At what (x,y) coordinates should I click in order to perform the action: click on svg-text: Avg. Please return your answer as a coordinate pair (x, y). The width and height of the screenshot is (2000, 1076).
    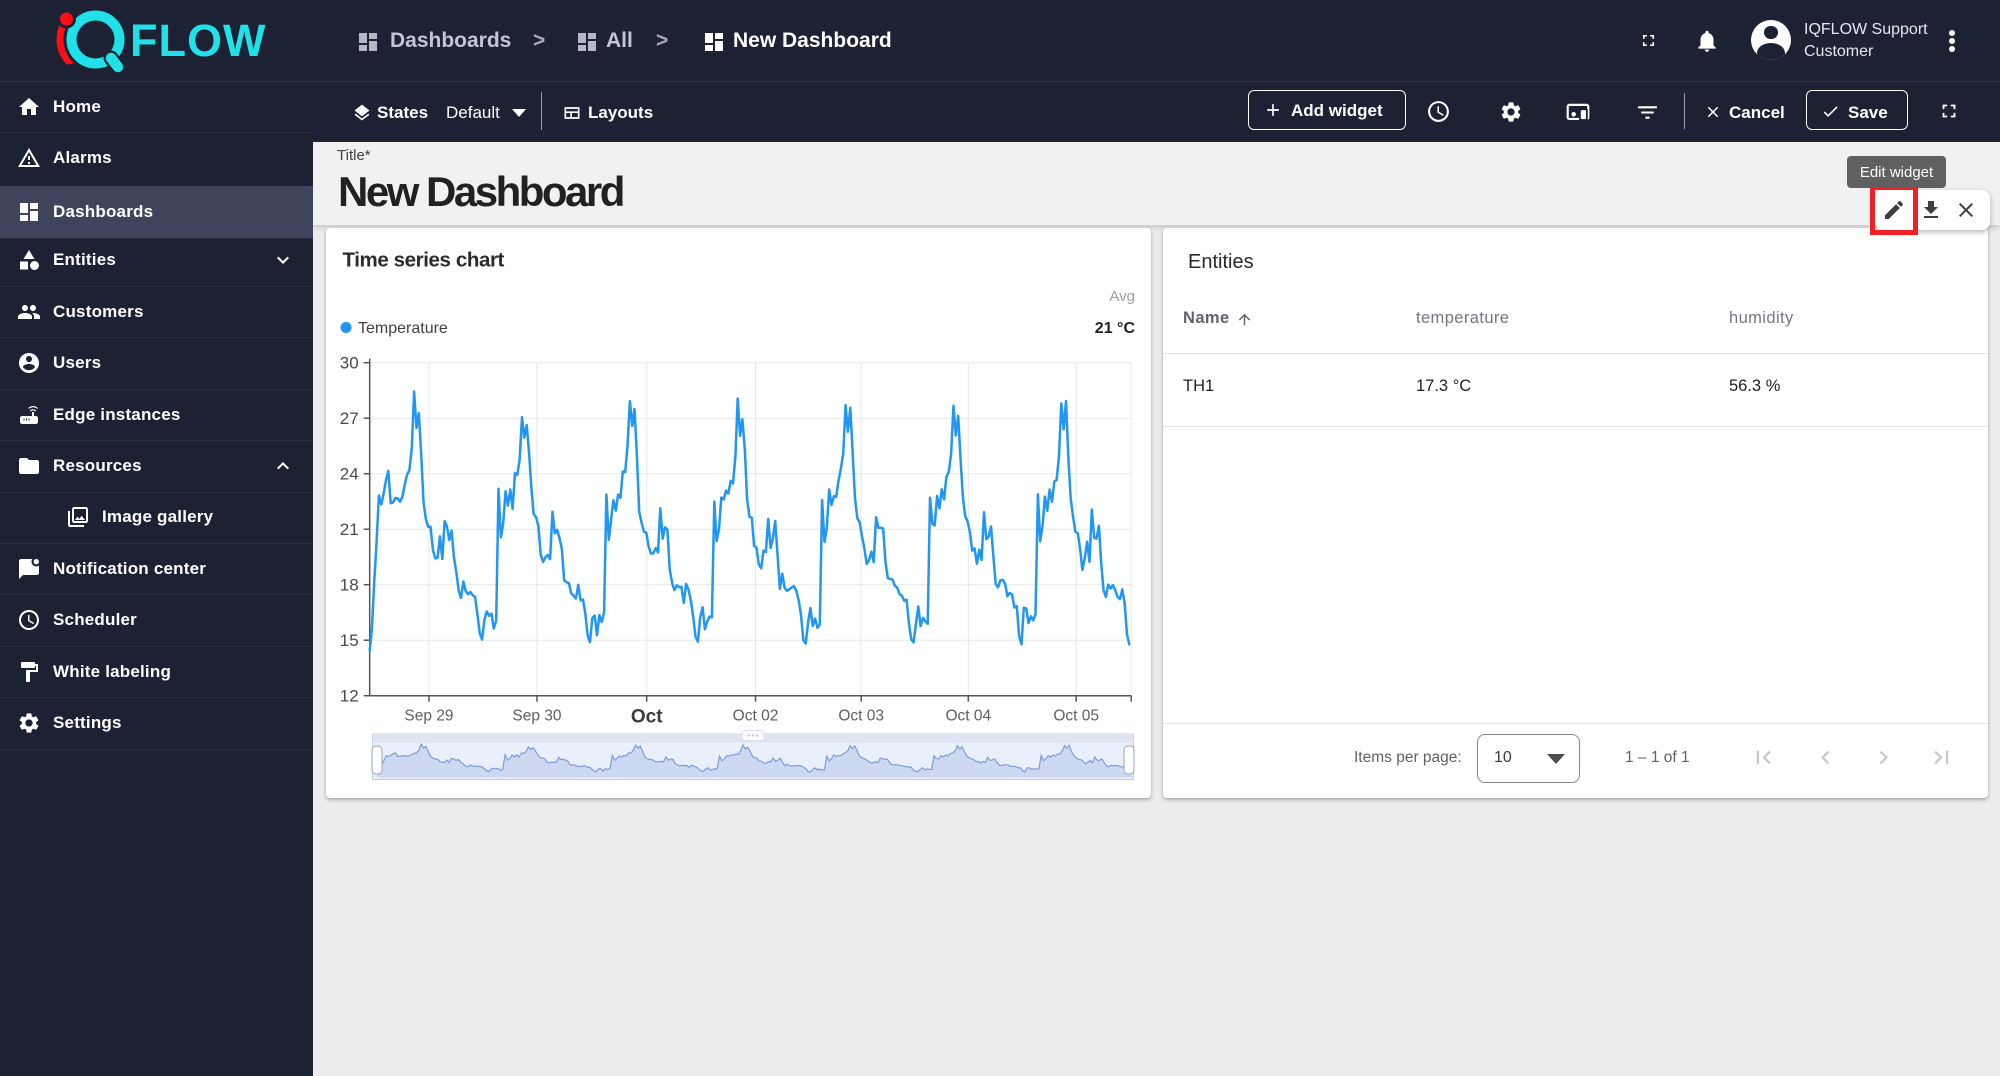
    Looking at the image, I should click on (1122, 296).